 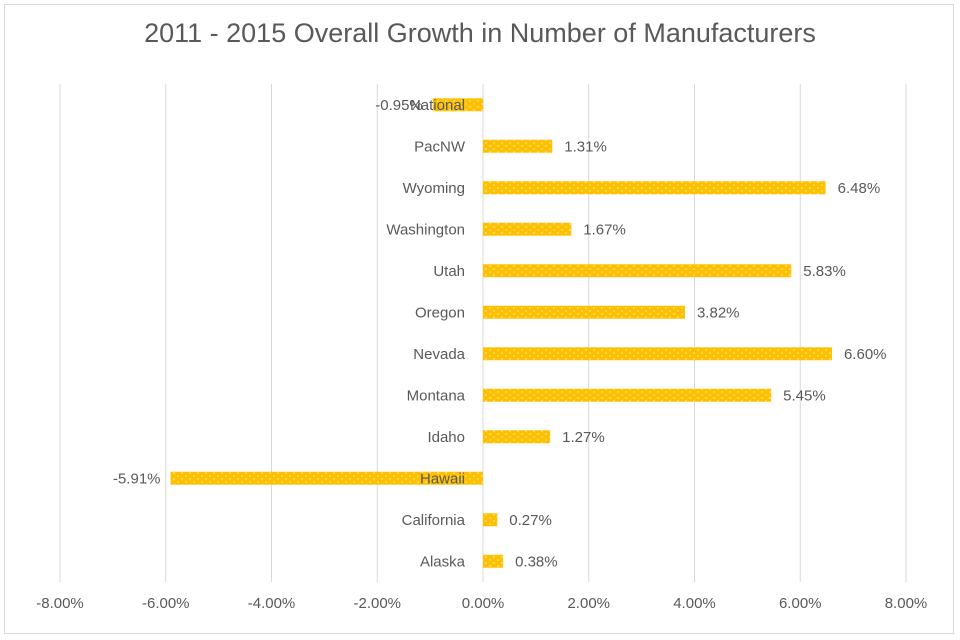 What do you see at coordinates (399, 105) in the screenshot?
I see `data-label: -0.95%` at bounding box center [399, 105].